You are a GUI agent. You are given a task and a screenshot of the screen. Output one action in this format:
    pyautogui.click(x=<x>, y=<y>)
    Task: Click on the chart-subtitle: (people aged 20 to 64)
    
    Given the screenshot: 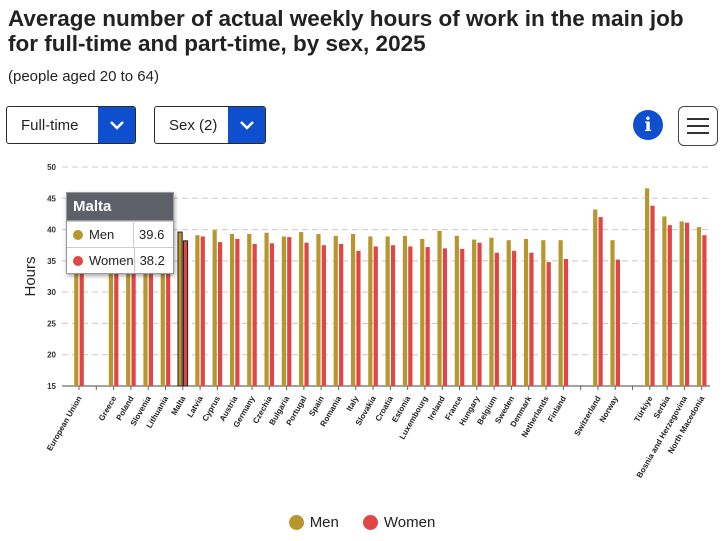 What is the action you would take?
    pyautogui.click(x=83, y=76)
    